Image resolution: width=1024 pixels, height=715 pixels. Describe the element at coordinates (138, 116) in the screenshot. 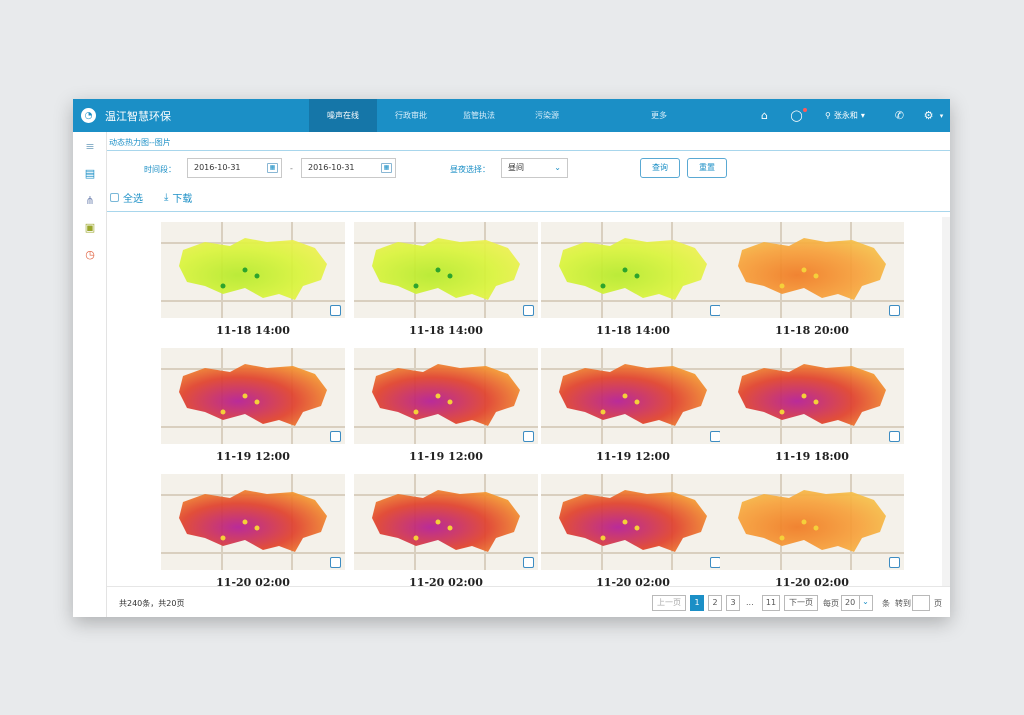

I see `app-title: 温江智慧环保` at that location.